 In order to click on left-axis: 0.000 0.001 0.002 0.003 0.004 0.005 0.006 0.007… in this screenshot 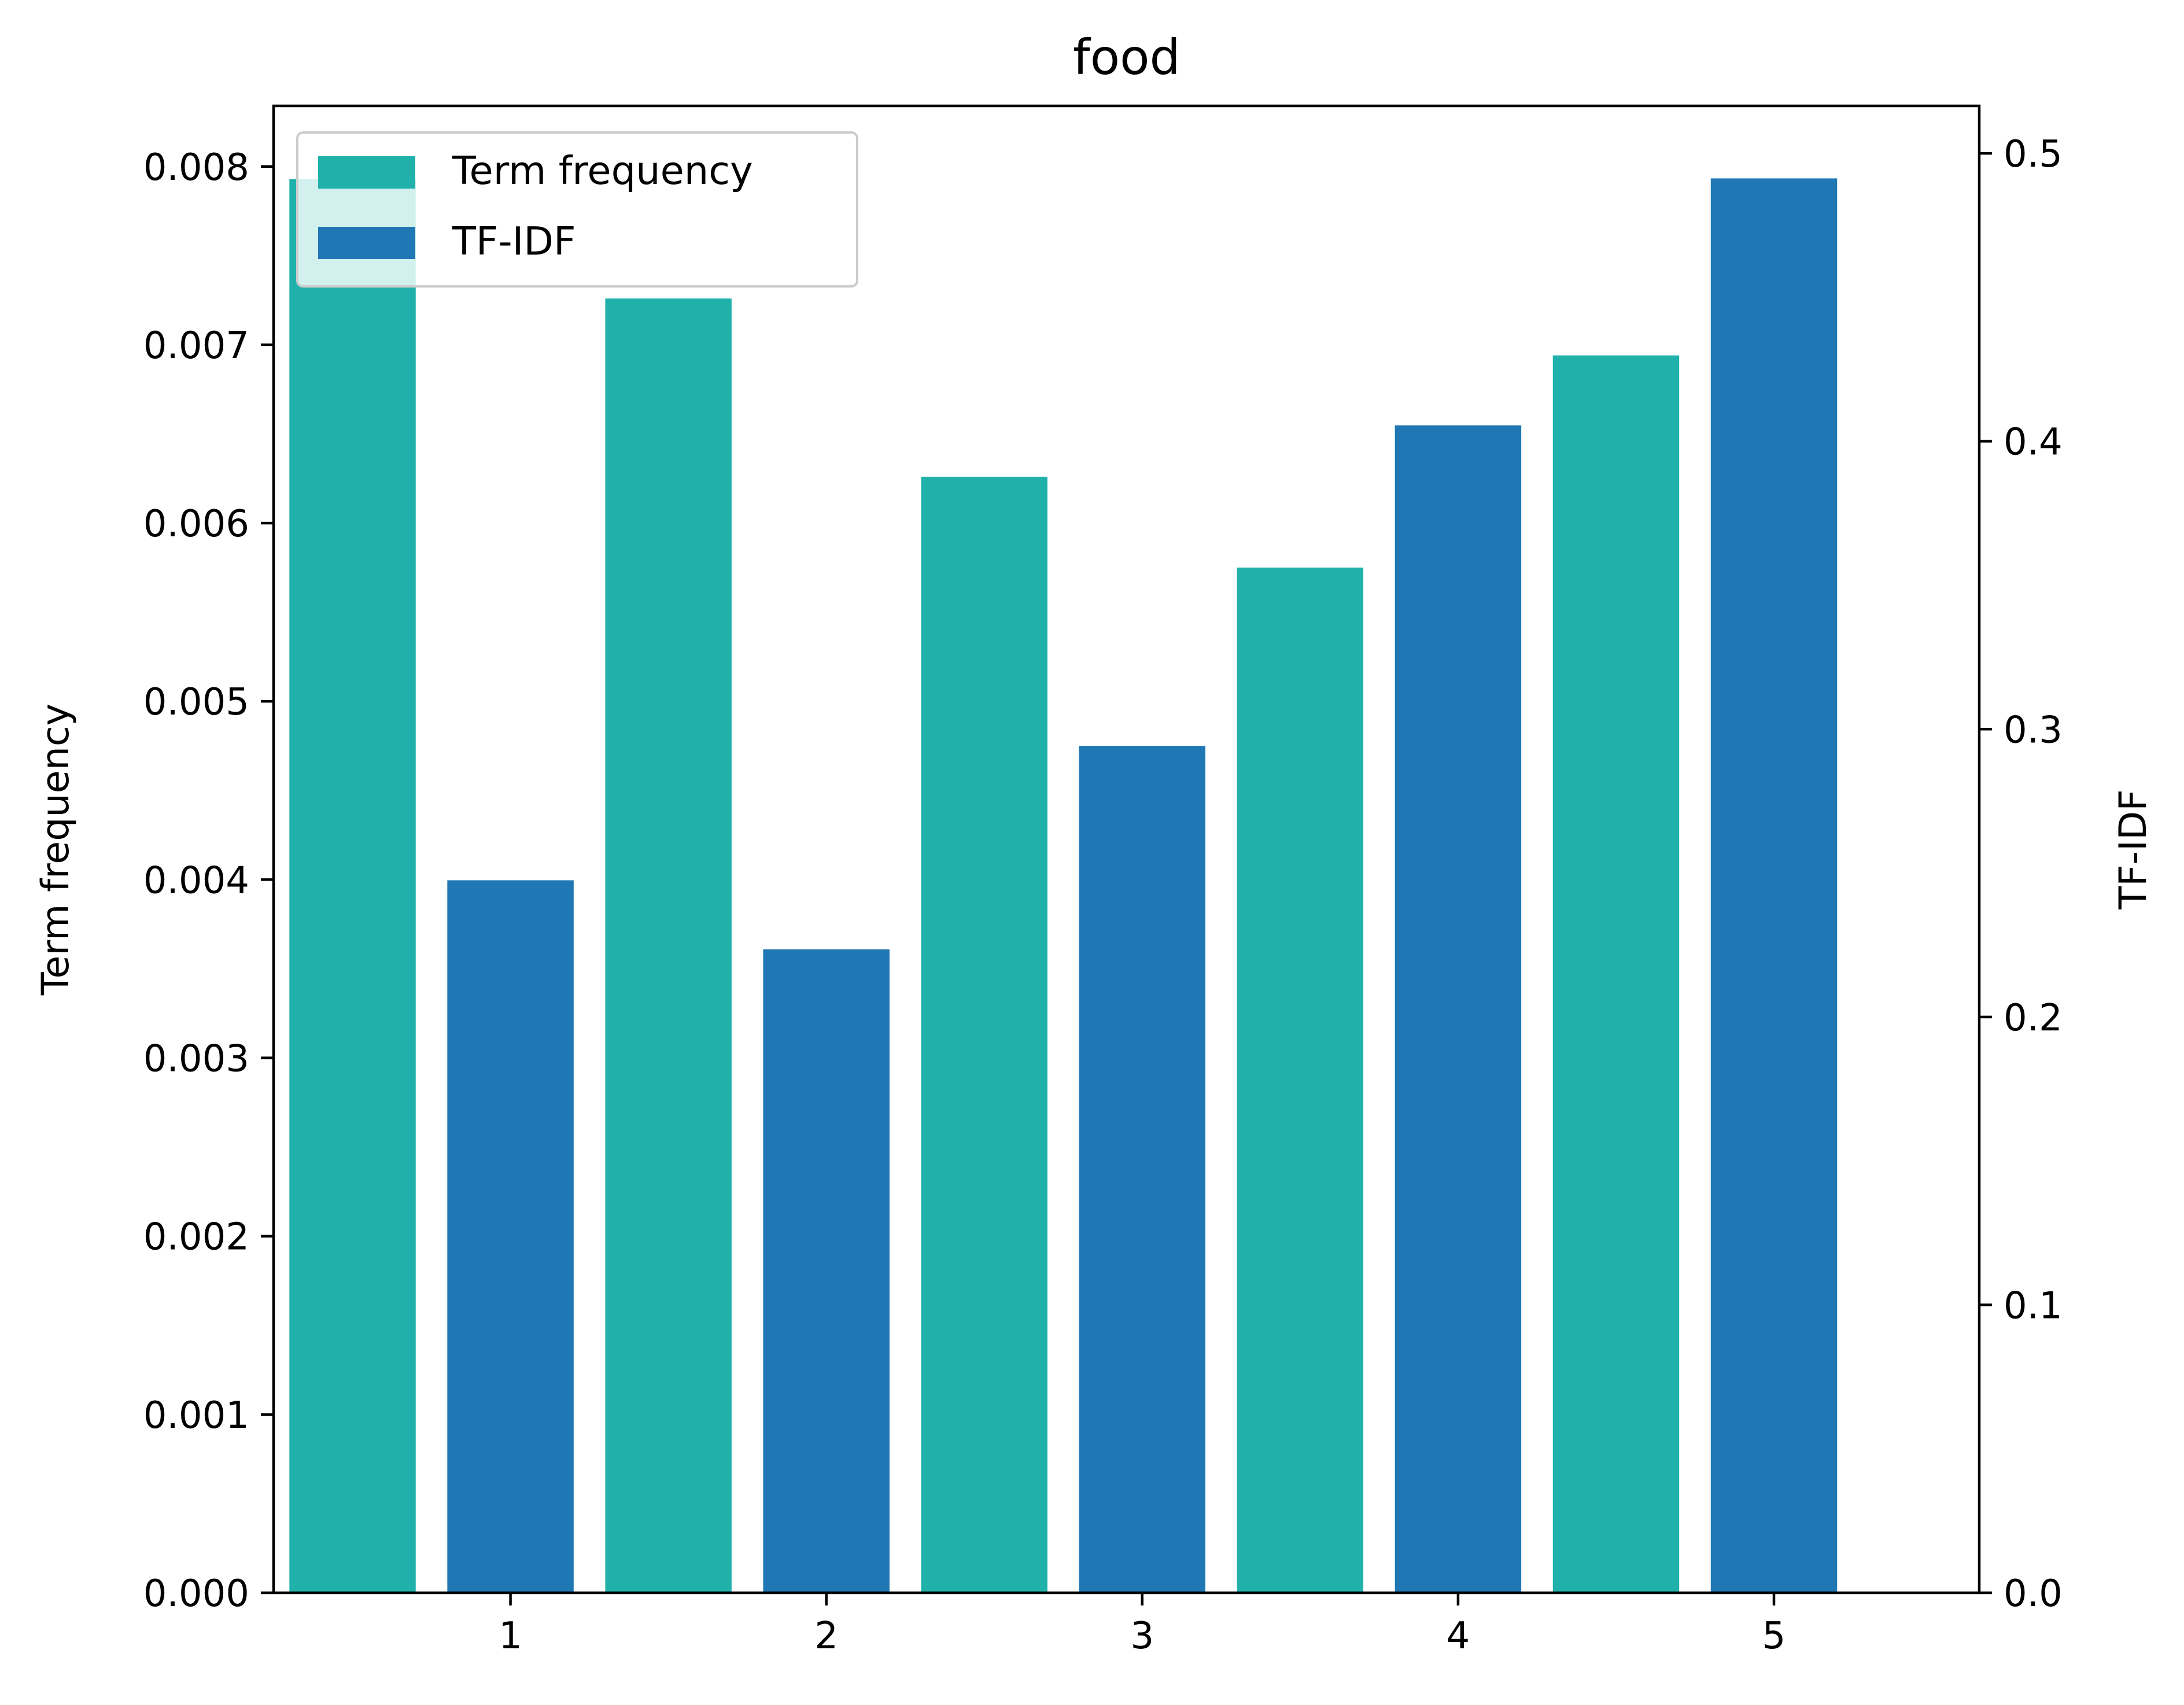, I will do `click(208, 880)`.